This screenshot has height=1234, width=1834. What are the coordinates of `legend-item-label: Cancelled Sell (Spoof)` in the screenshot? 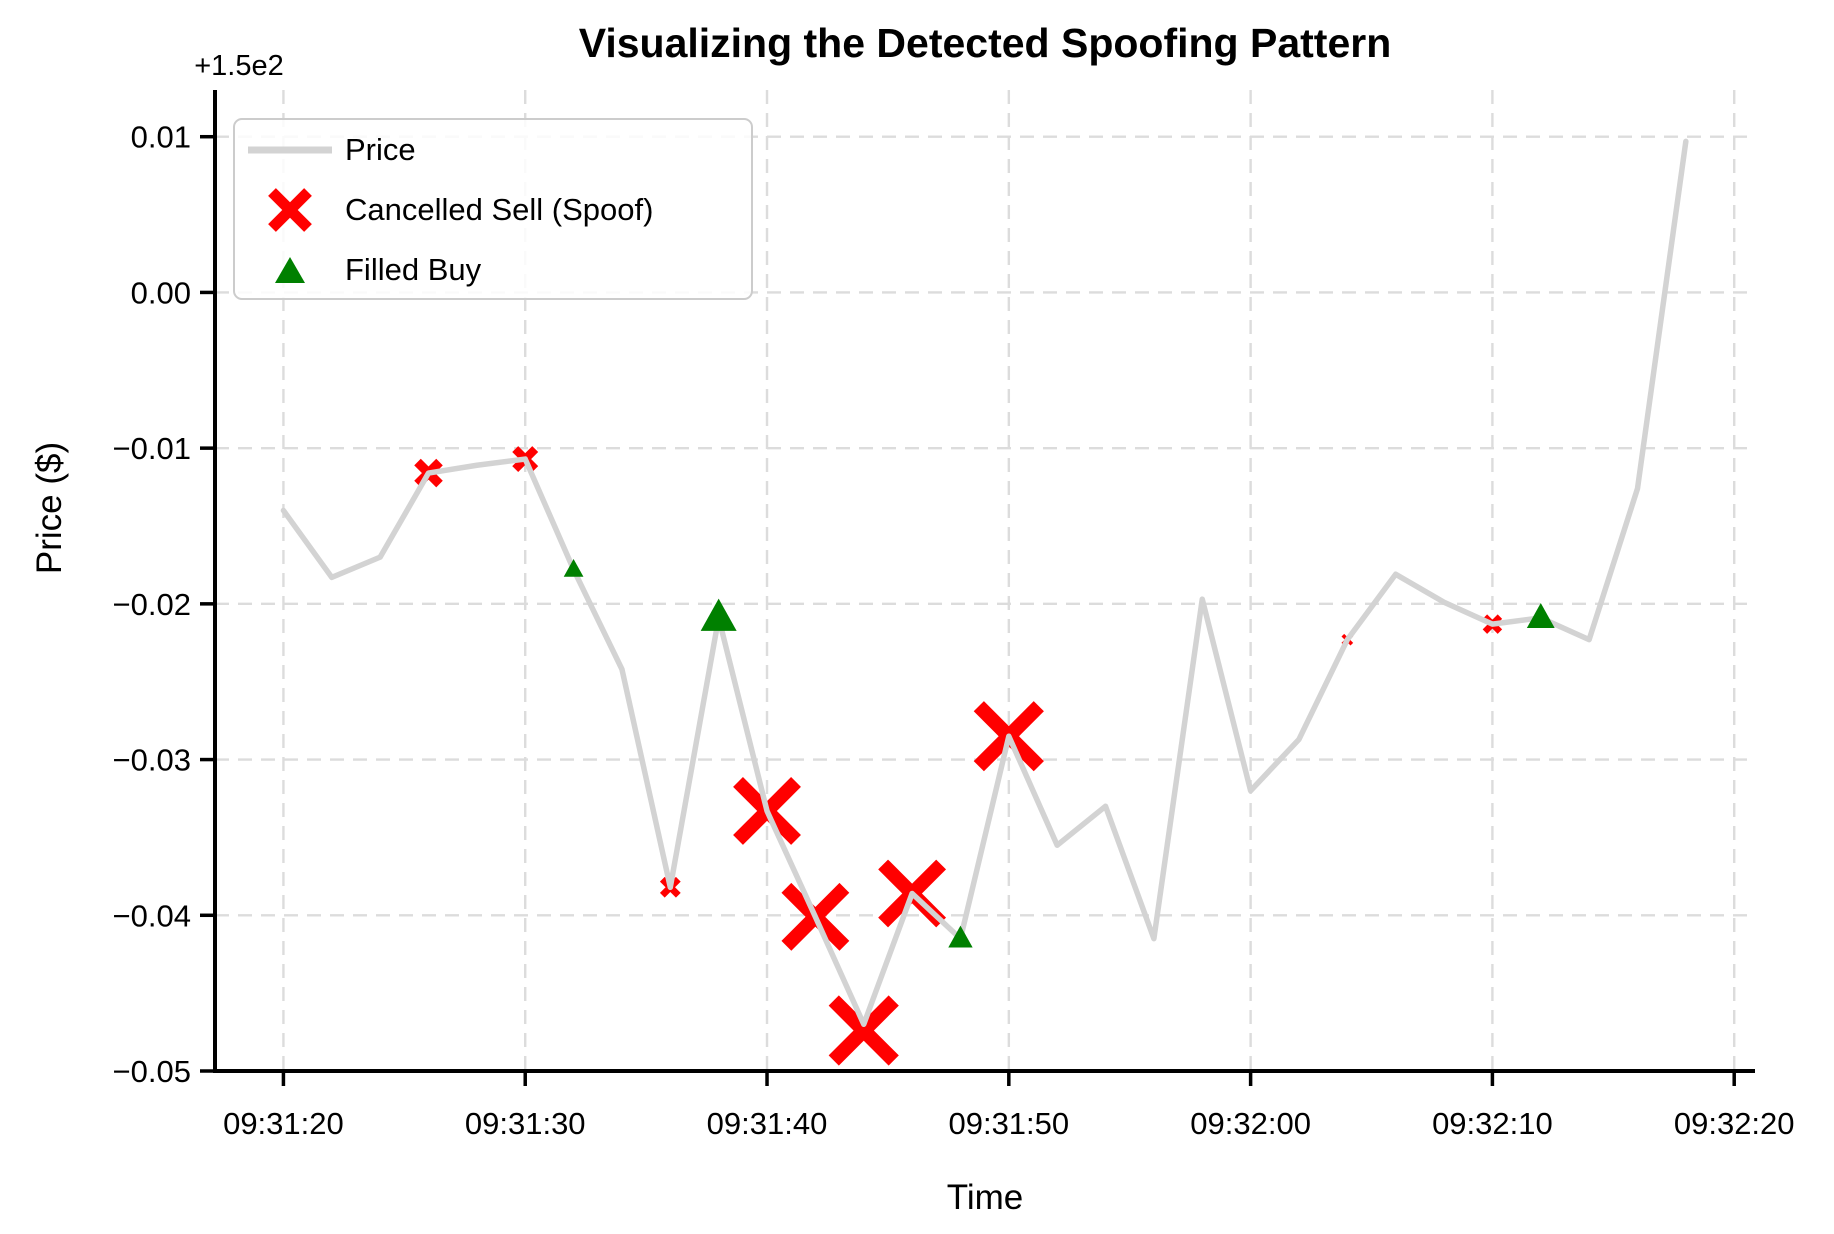 It's located at (499, 209).